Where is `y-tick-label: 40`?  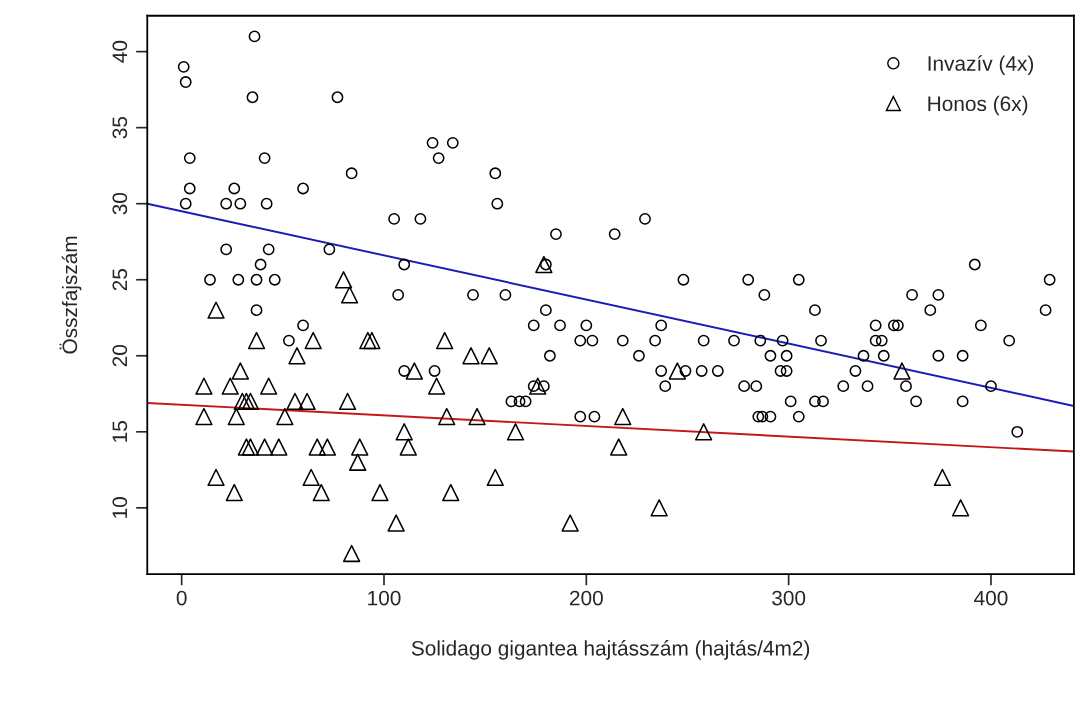 y-tick-label: 40 is located at coordinates (120, 51).